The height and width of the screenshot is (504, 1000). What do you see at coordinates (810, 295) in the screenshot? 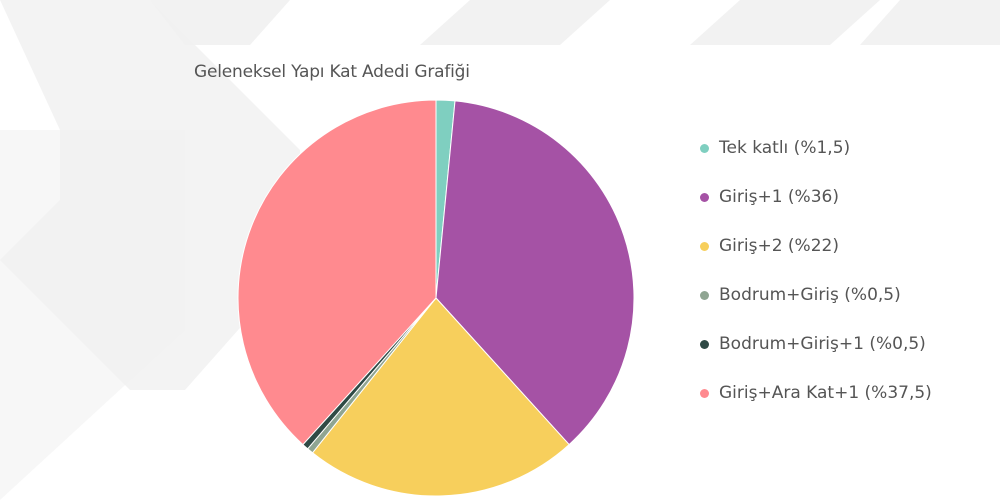
I see `legend-label-3: Bodrum+Giriş (%0,5)` at bounding box center [810, 295].